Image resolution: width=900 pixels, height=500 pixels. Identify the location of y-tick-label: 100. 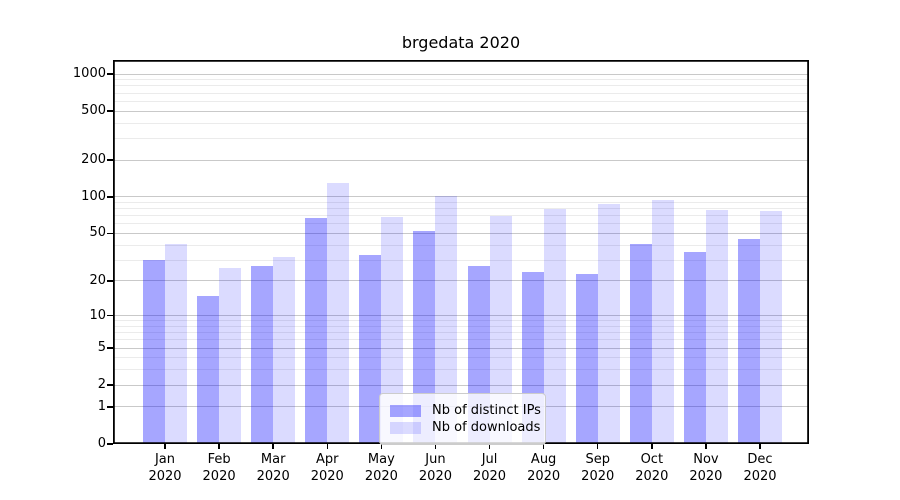
(93, 196).